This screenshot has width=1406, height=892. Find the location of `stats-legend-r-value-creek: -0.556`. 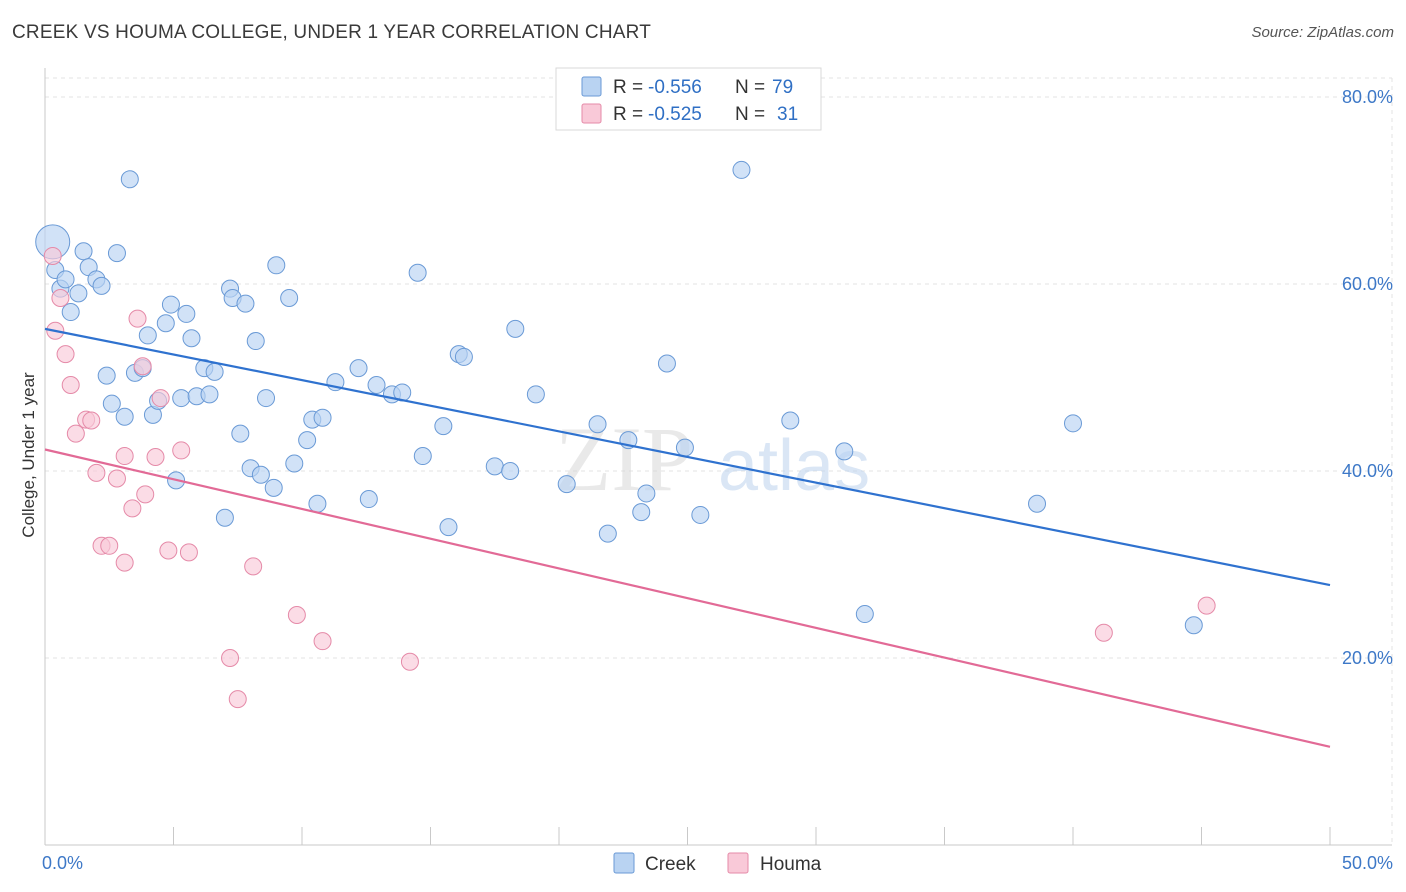

stats-legend-r-value-creek: -0.556 is located at coordinates (675, 87).